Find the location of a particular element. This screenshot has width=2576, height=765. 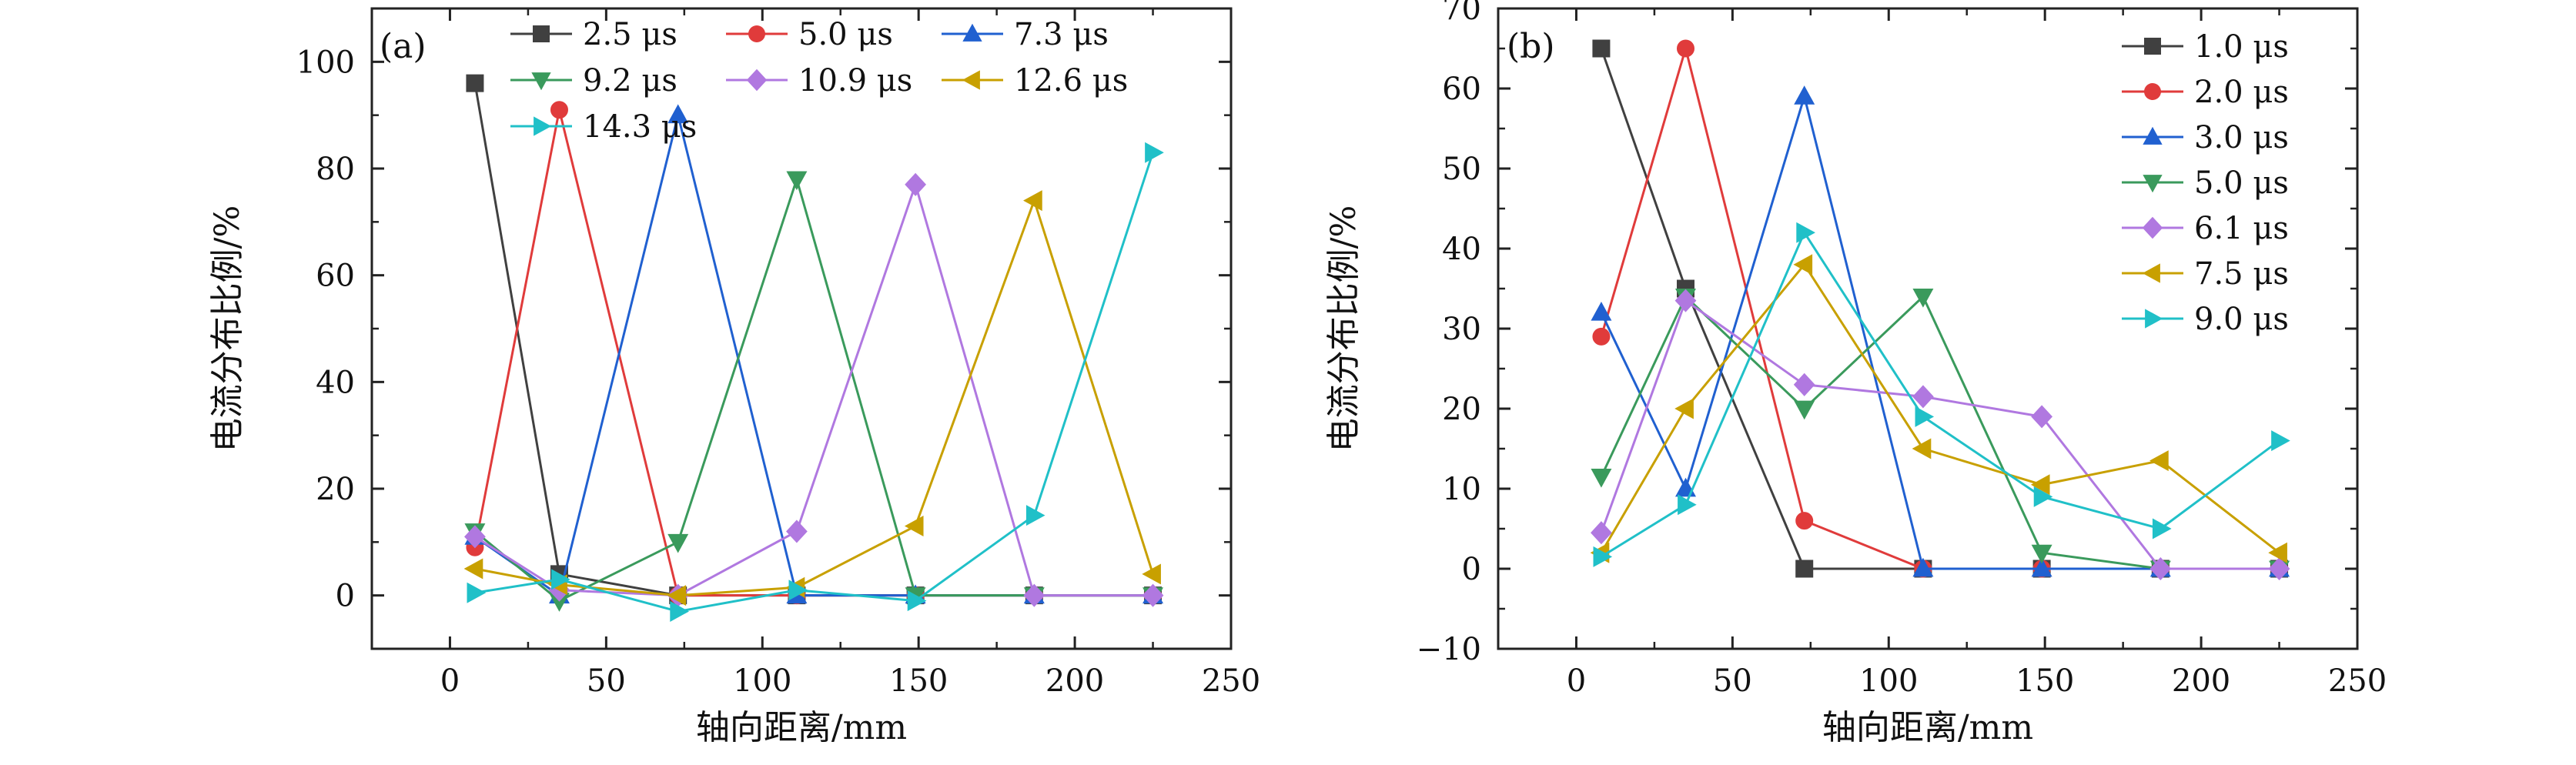

y-axis-title: 电流分布比例/% is located at coordinates (1344, 329).